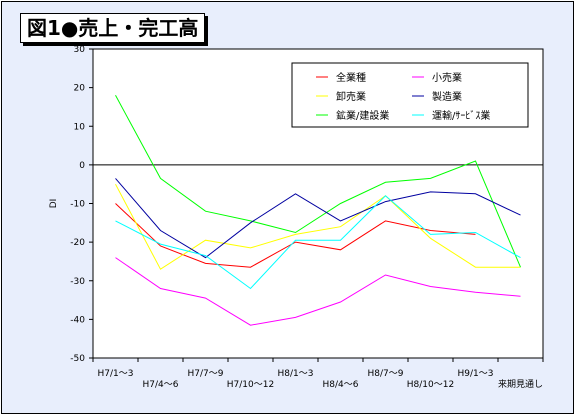 The height and width of the screenshot is (415, 575). I want to click on y-axis-label: DI, so click(54, 204).